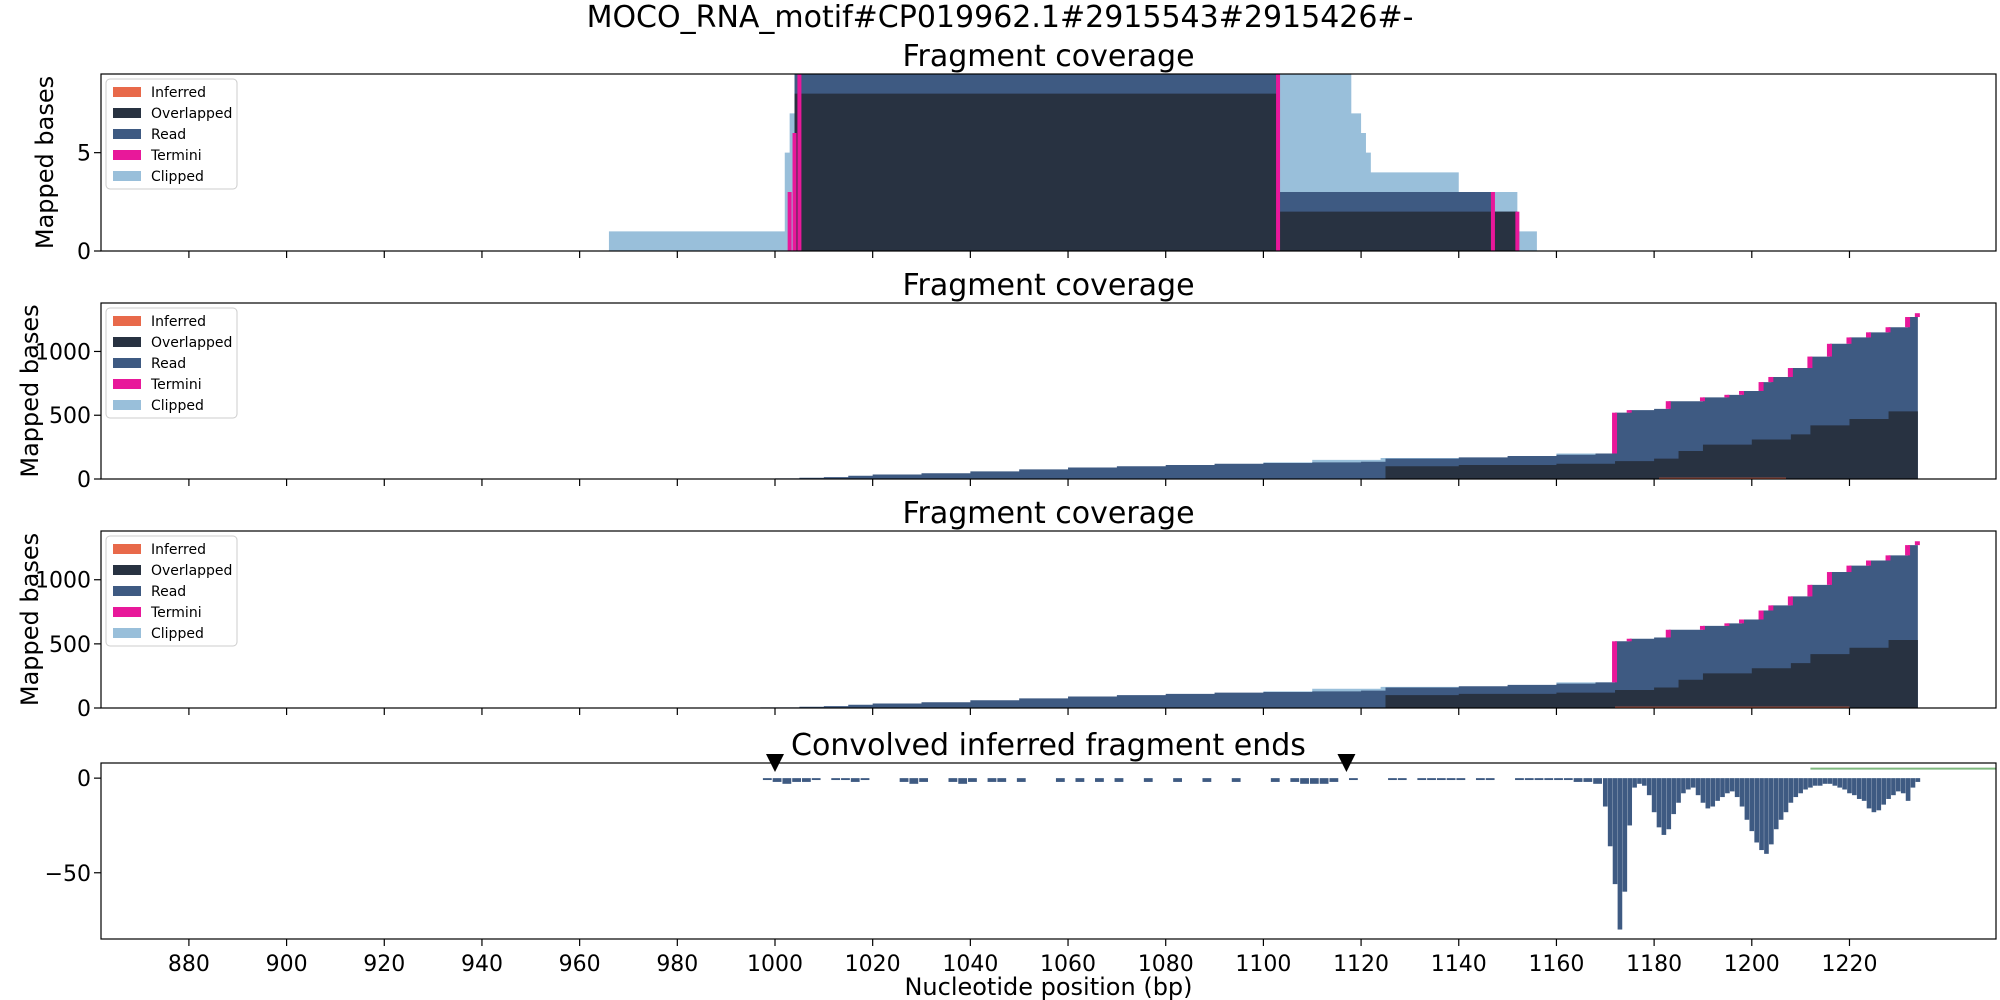 Image resolution: width=2000 pixels, height=1000 pixels. Describe the element at coordinates (1048, 513) in the screenshot. I see `panel-title: Fragment coverage` at that location.